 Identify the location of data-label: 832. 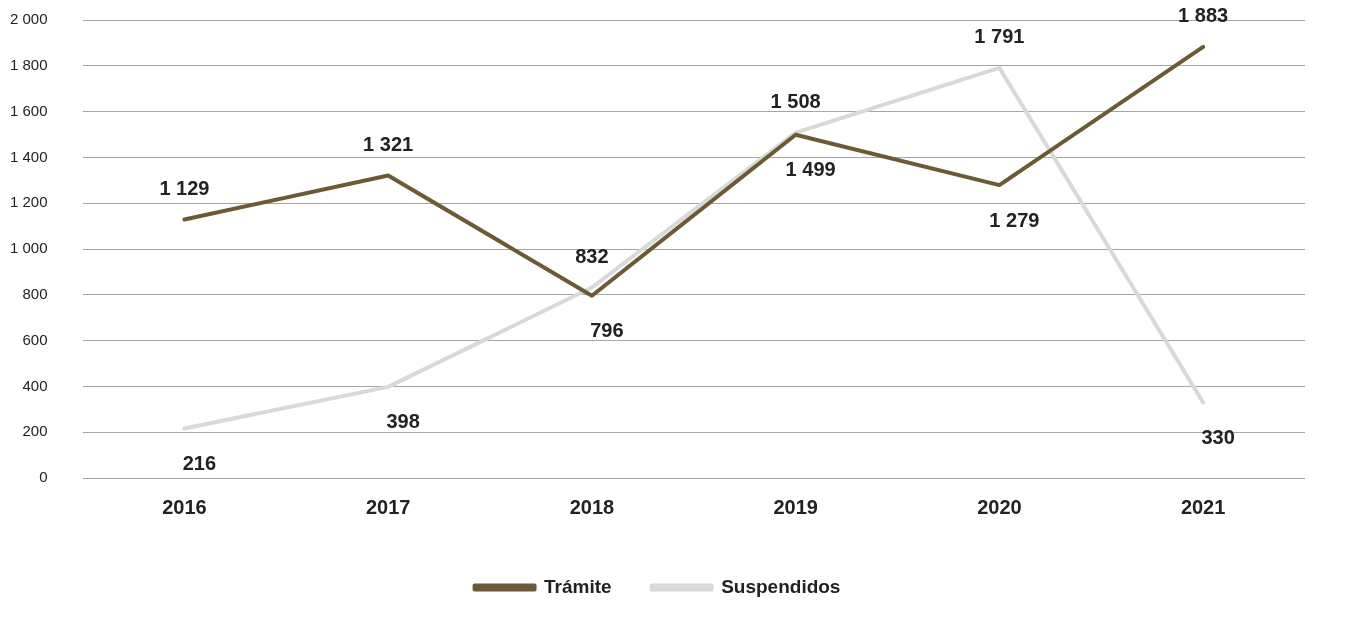
(592, 255).